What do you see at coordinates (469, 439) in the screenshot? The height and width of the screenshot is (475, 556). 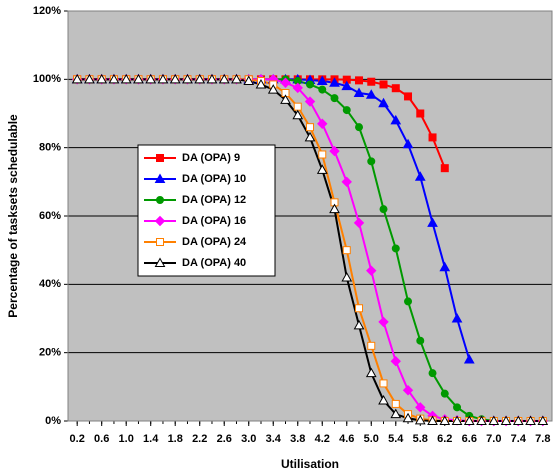 I see `x-tick-label: 6.6` at bounding box center [469, 439].